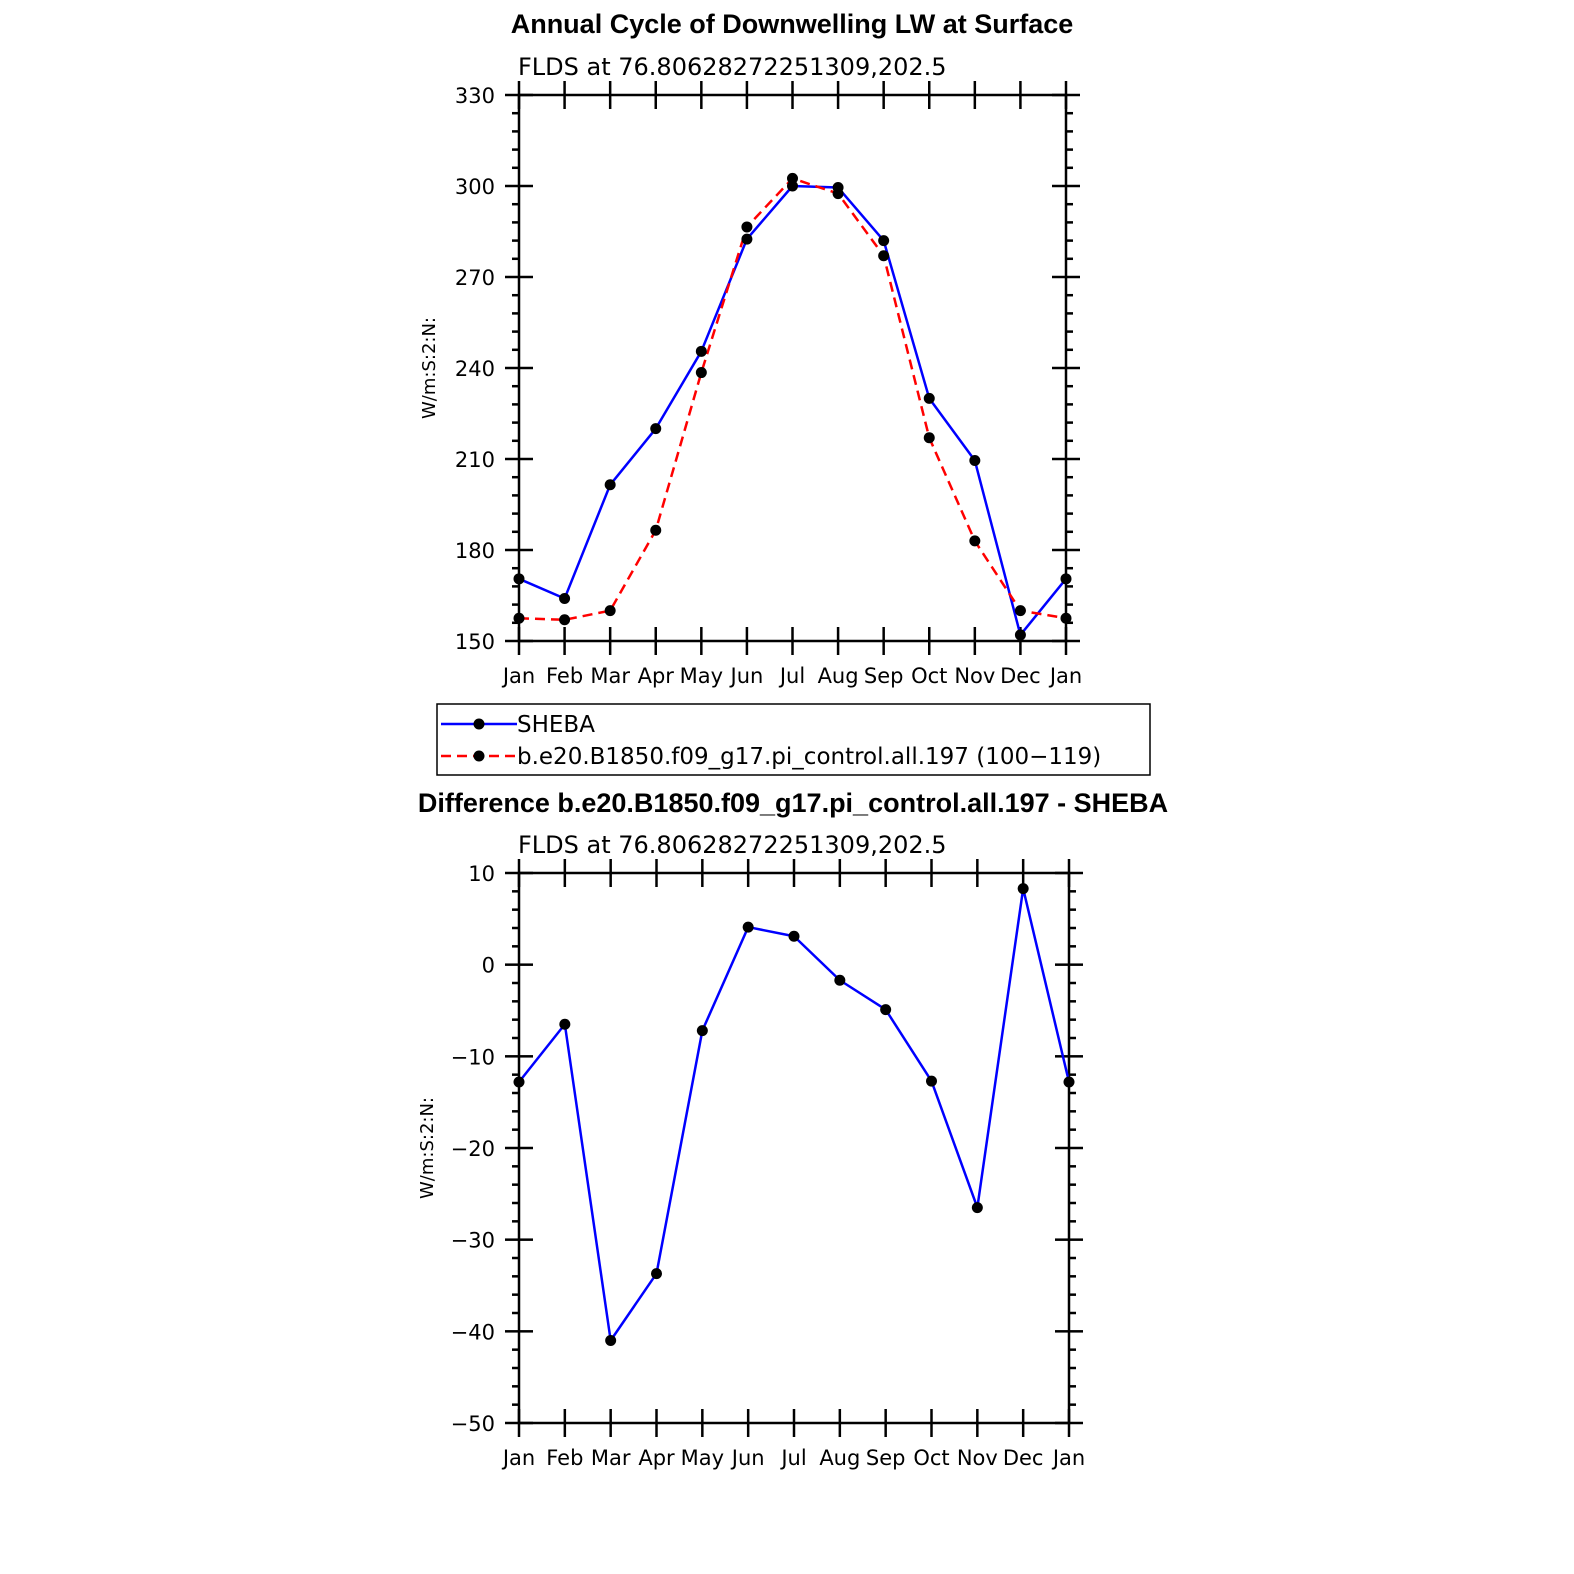 The image size is (1574, 1574). I want to click on chart1-xtick-label: Jul, so click(791, 676).